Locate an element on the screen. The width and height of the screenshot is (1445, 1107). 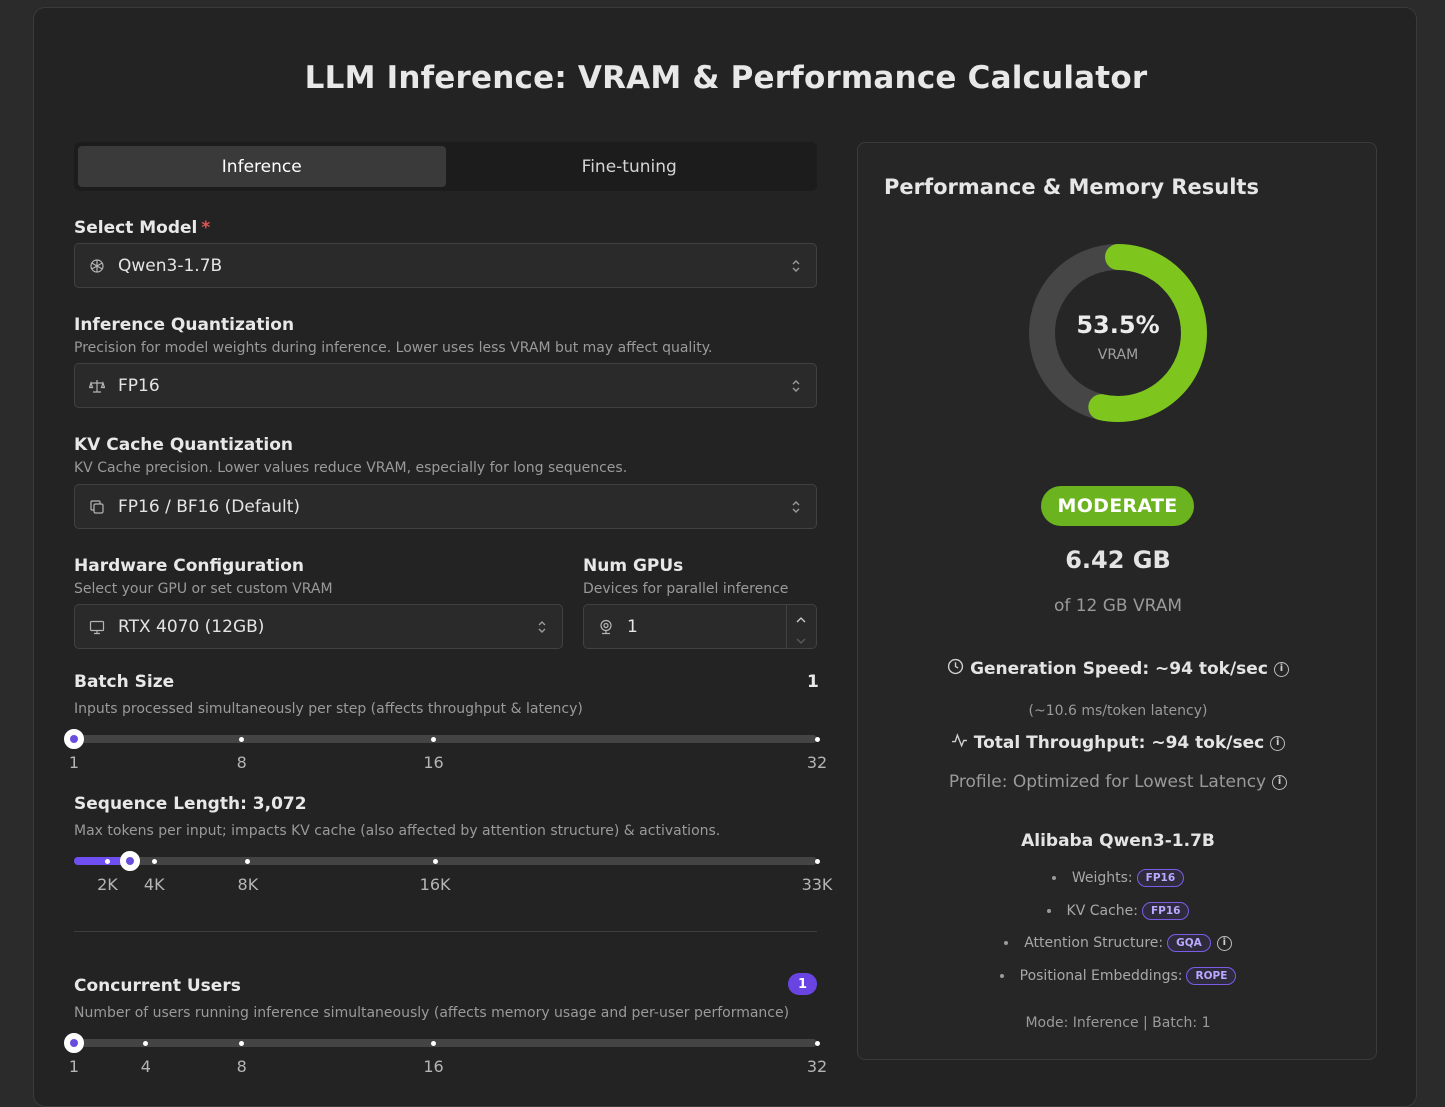
profile-row: Profile: Optimized for Lowest Latency i is located at coordinates (1118, 782).